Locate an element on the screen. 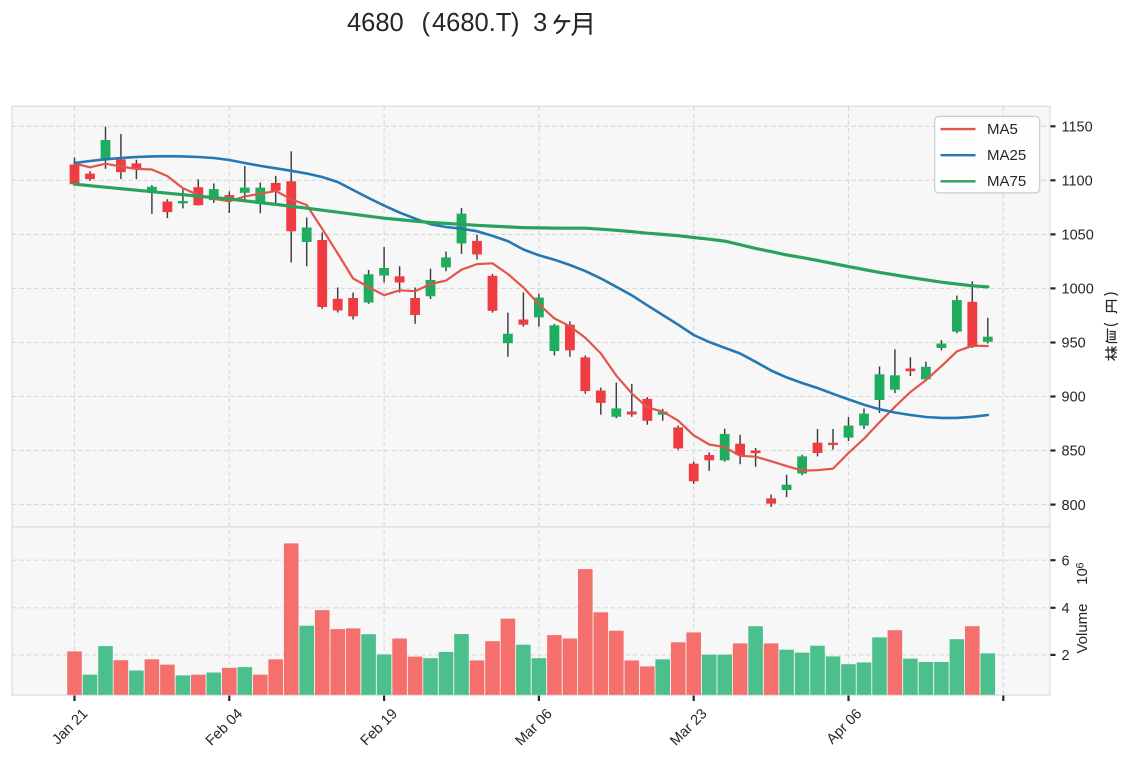 The width and height of the screenshot is (1129, 765). svg-text: MA5 is located at coordinates (1002, 129).